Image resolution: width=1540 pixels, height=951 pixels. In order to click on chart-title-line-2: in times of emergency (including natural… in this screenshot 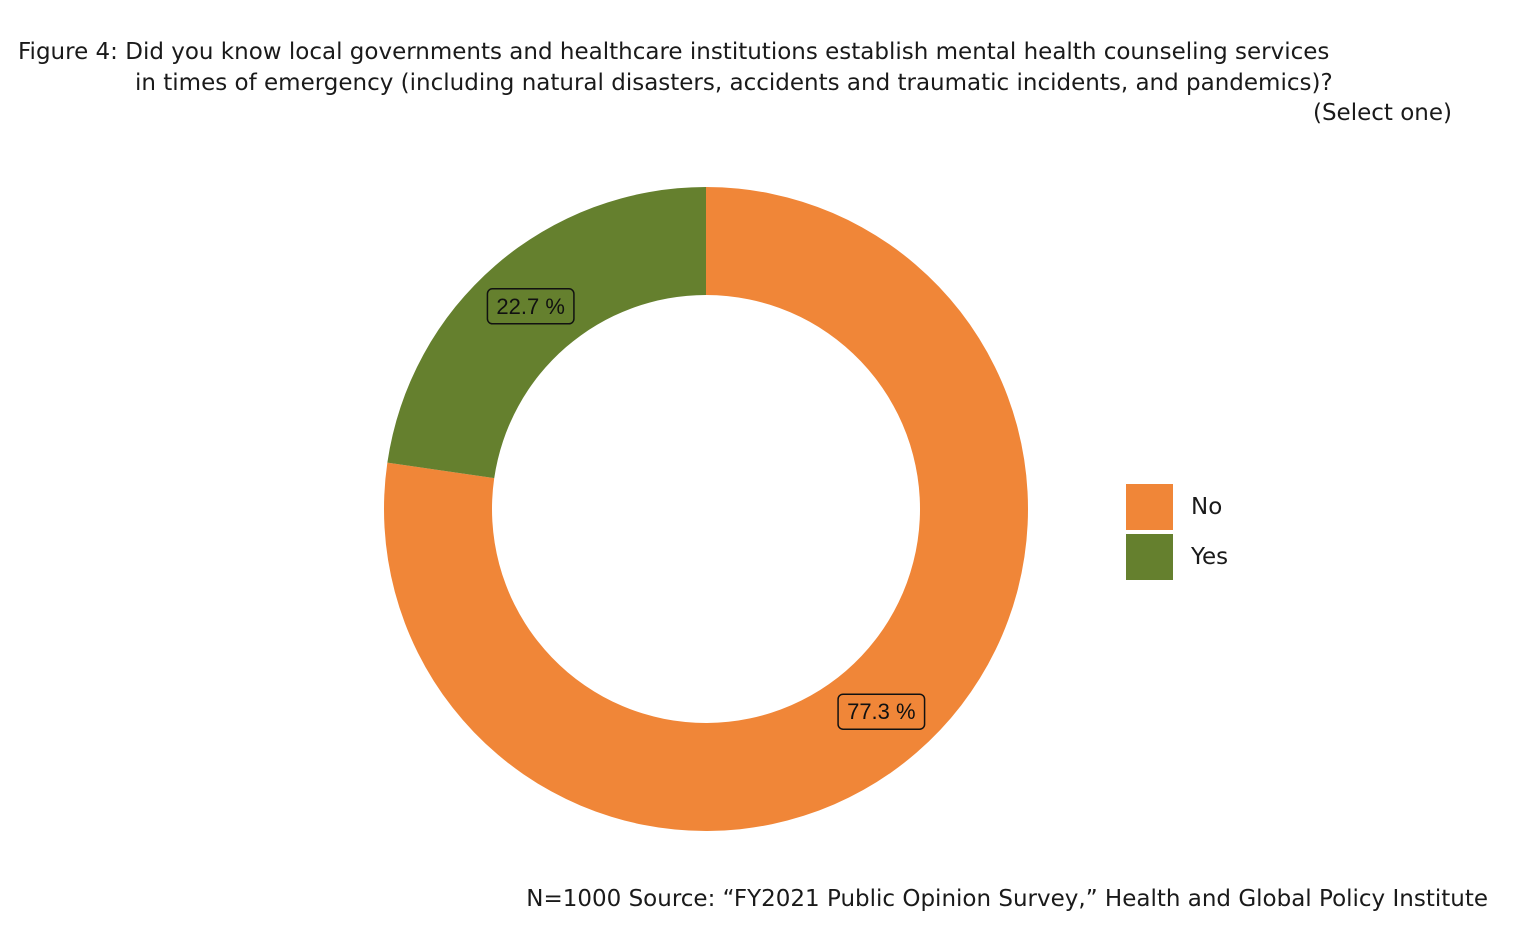, I will do `click(734, 83)`.